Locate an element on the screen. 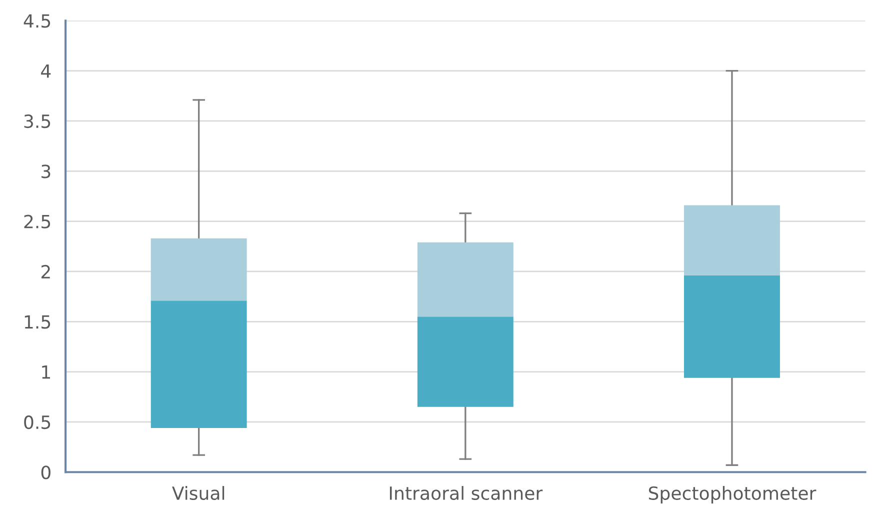 Image resolution: width=874 pixels, height=516 pixels. y-tick-label: 0.5 is located at coordinates (37, 422).